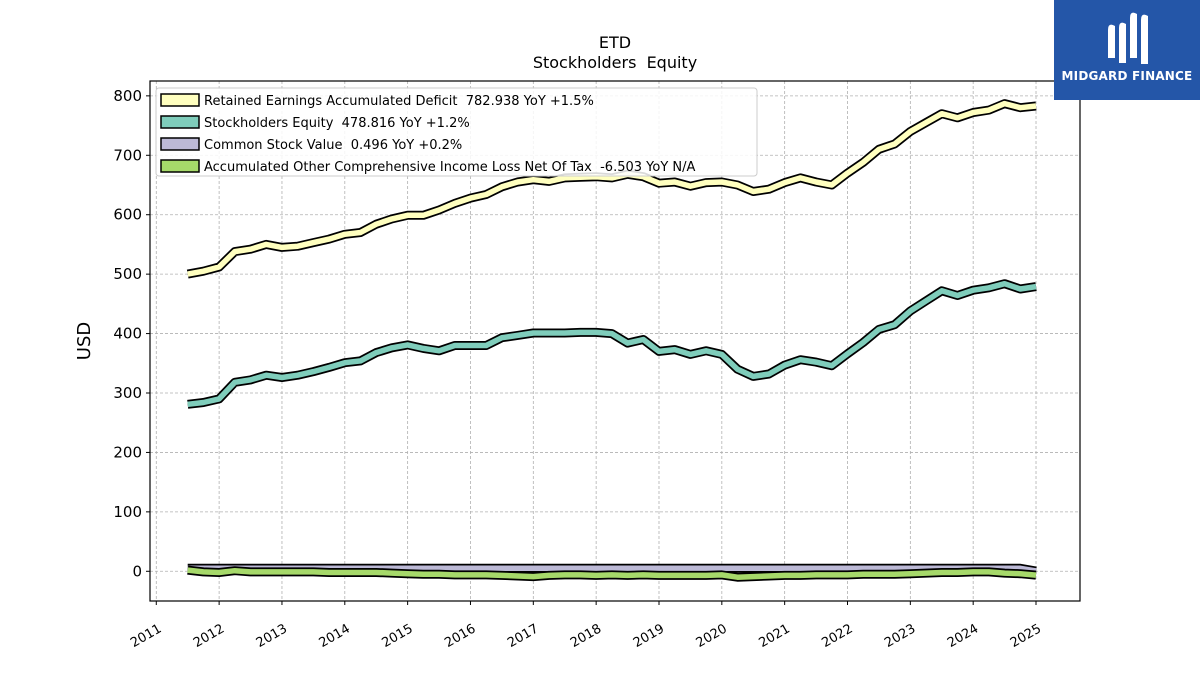 This screenshot has height=675, width=1200. I want to click on y-axis: 0 100 200 300 400 500 600 700 800, so click(131, 333).